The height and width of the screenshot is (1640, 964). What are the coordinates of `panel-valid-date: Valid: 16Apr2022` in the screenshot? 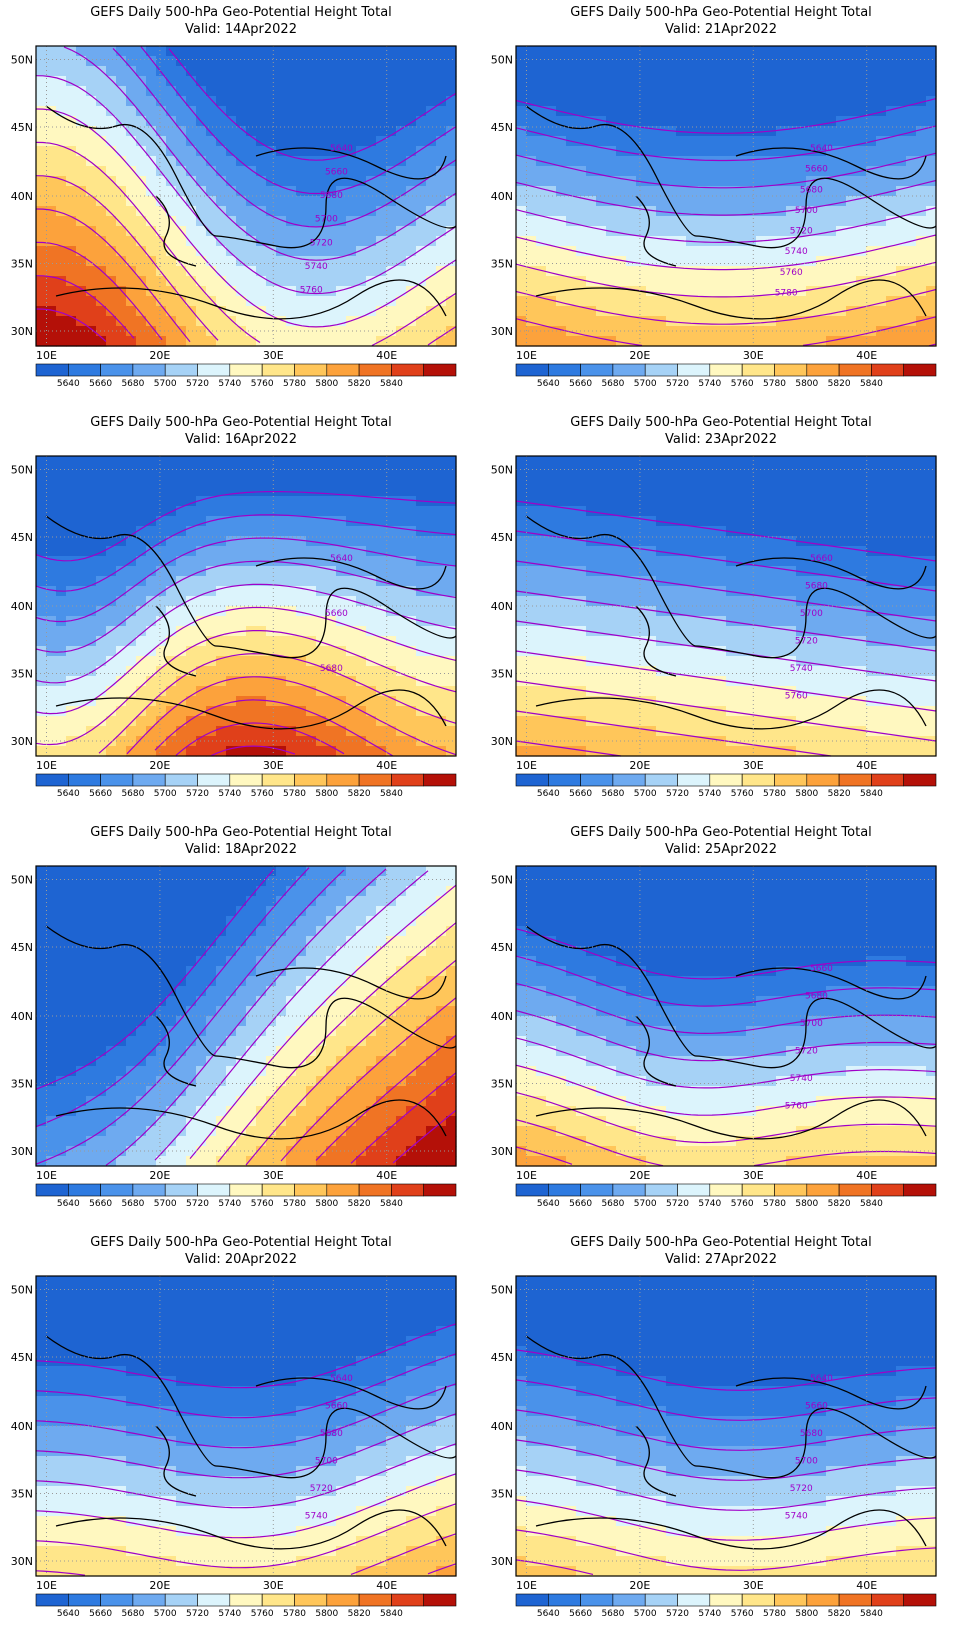 It's located at (241, 439).